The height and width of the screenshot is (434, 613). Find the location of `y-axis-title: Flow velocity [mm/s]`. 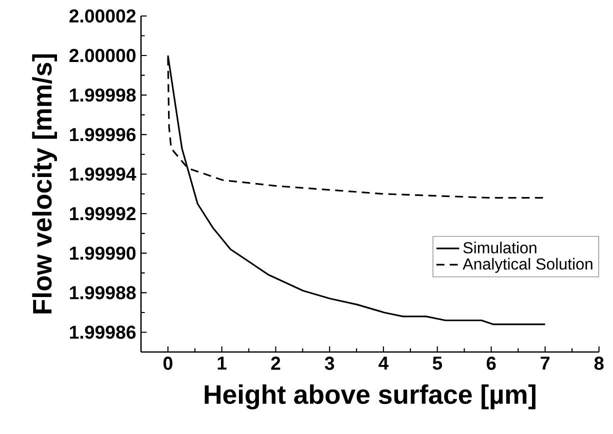

y-axis-title: Flow velocity [mm/s] is located at coordinates (45, 184).